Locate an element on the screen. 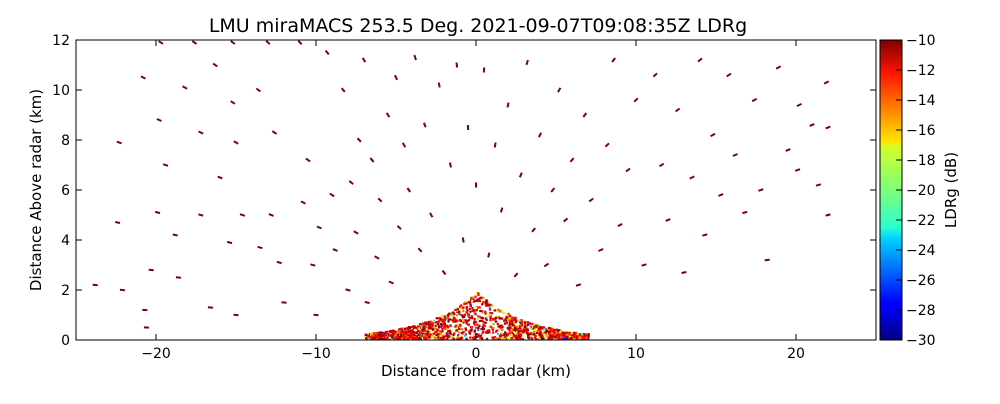 Image resolution: width=1000 pixels, height=404 pixels. colorbar-tick-label: −12 is located at coordinates (921, 71).